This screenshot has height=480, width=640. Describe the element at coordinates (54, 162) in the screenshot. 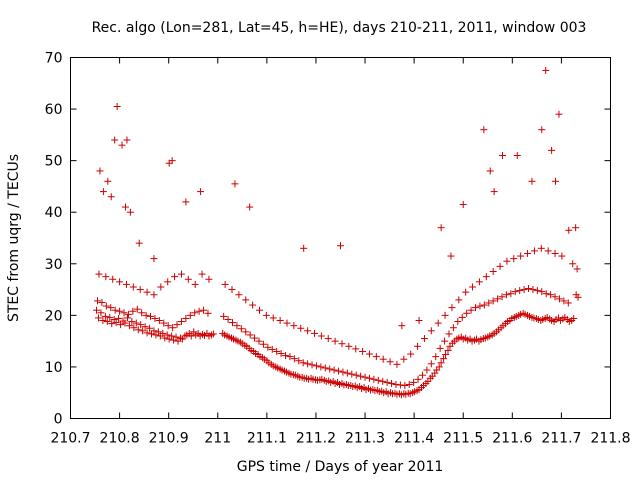

I see `y-tick-label: 50` at that location.